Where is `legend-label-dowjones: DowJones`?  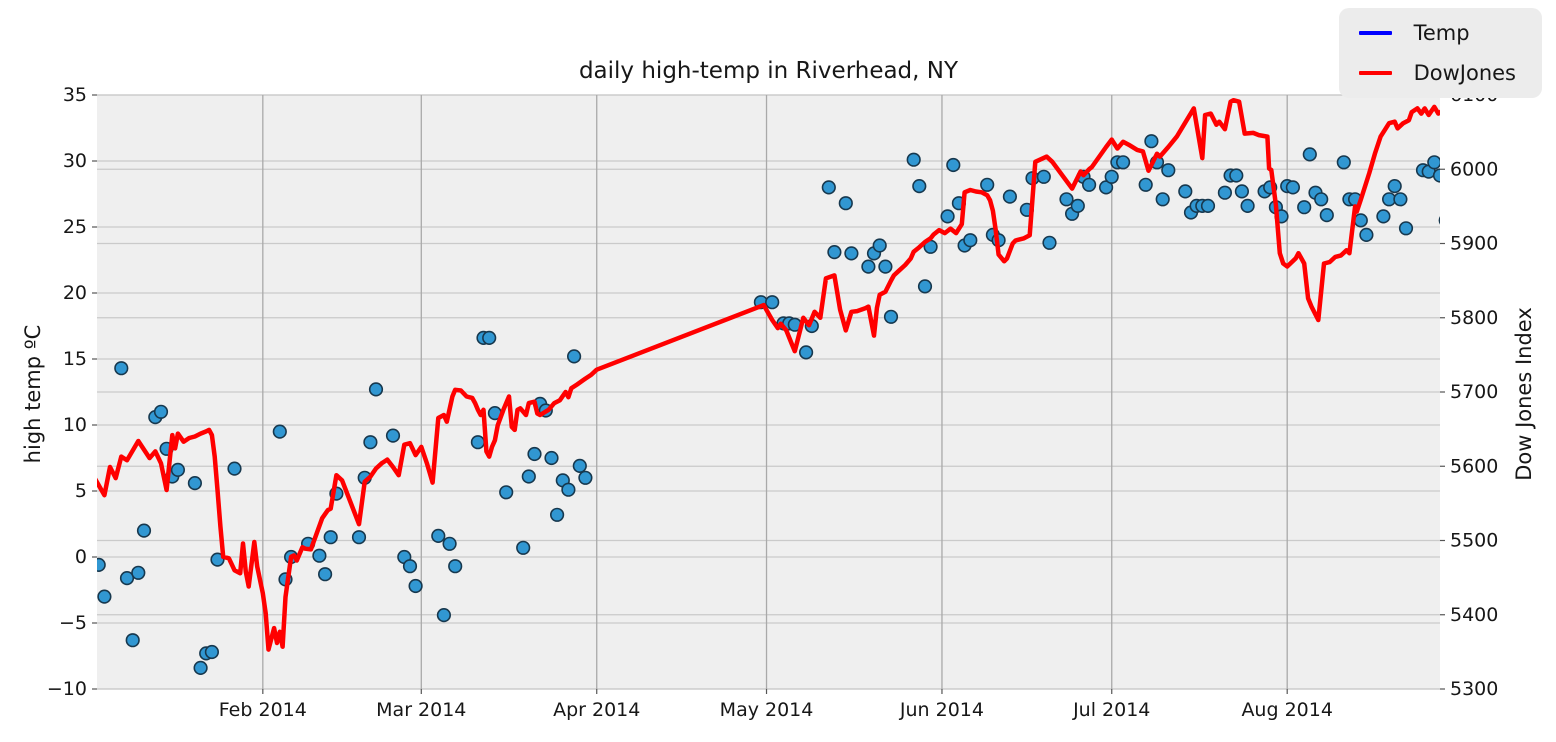
legend-label-dowjones: DowJones is located at coordinates (1464, 73).